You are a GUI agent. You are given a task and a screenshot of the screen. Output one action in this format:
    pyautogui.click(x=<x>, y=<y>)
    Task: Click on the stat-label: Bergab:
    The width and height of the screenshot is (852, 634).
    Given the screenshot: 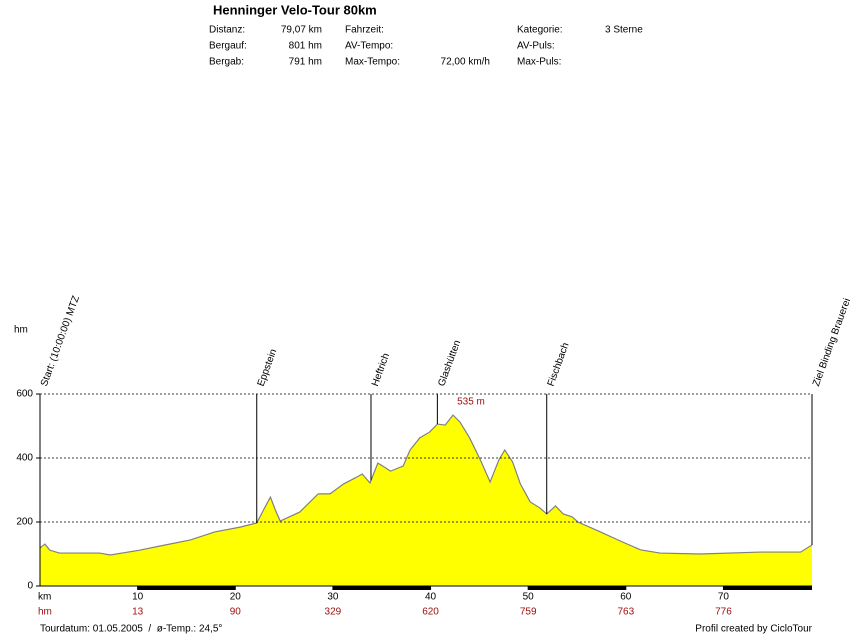 What is the action you would take?
    pyautogui.click(x=226, y=62)
    